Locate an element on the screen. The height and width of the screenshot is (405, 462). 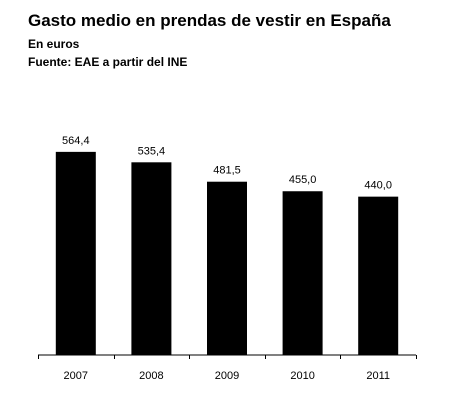
x-tick-label-2011: 2011 is located at coordinates (378, 376).